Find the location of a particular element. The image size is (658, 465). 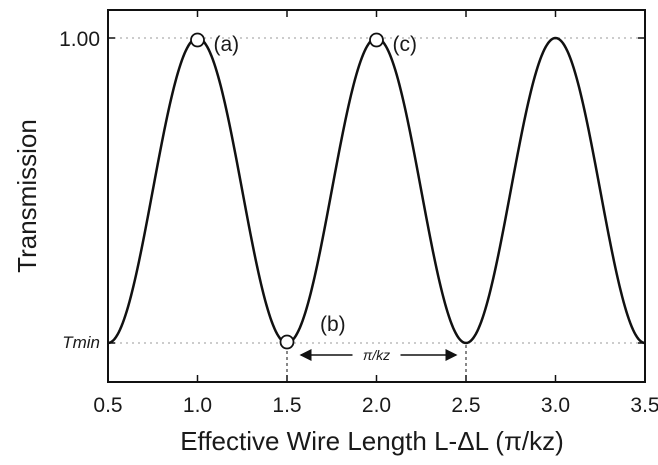

x-tick-label-4: 2.5 is located at coordinates (465, 405).